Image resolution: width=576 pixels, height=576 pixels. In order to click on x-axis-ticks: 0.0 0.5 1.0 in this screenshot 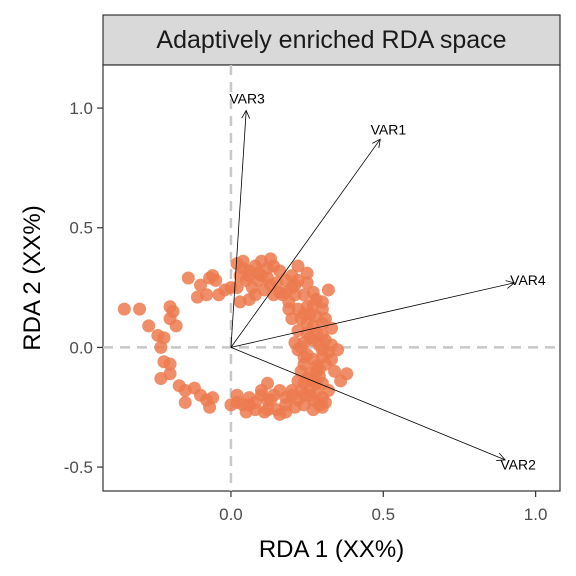, I will do `click(383, 507)`.